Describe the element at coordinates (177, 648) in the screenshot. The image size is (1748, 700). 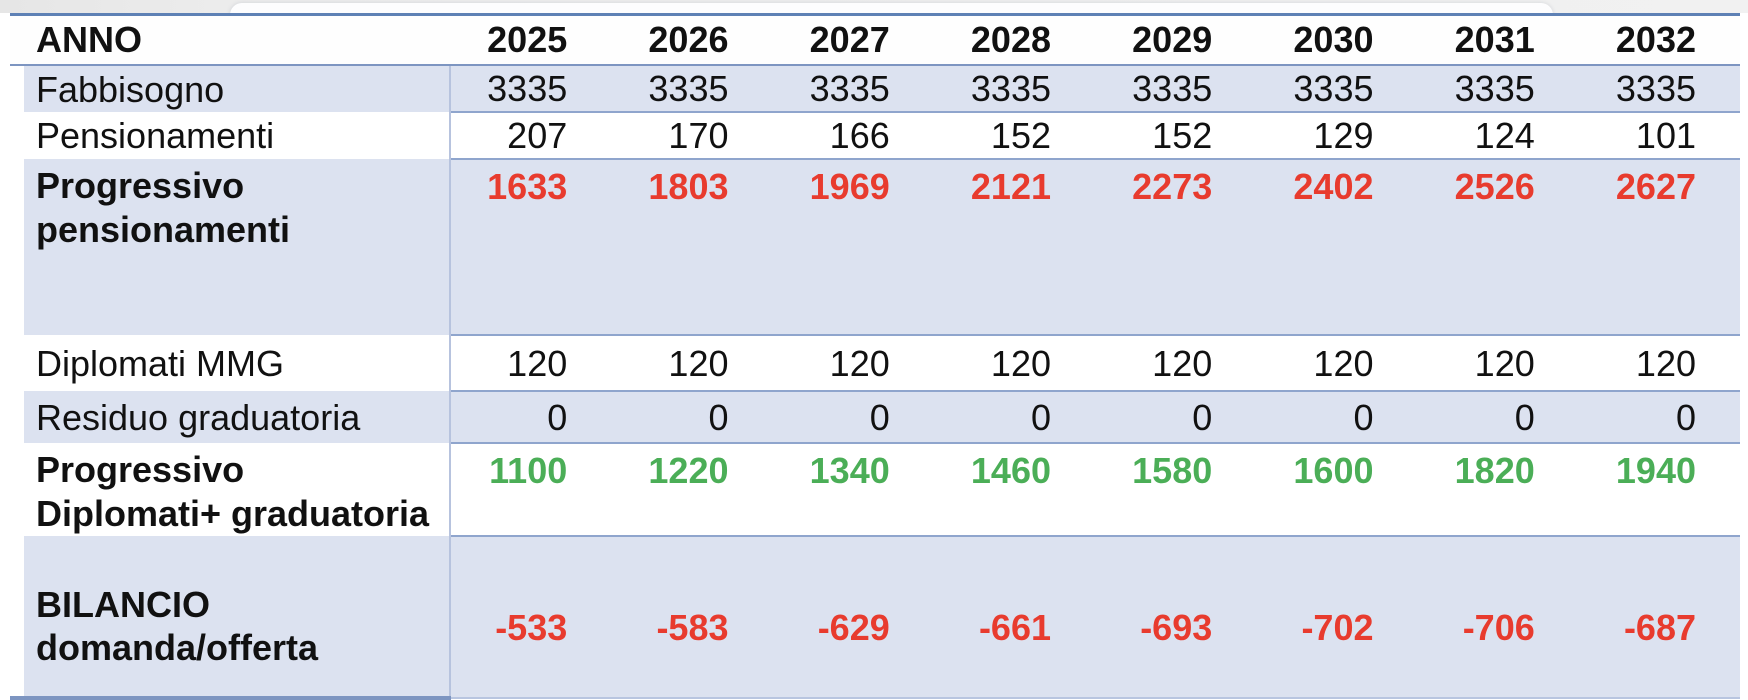
I see `label-line: domanda/offerta` at that location.